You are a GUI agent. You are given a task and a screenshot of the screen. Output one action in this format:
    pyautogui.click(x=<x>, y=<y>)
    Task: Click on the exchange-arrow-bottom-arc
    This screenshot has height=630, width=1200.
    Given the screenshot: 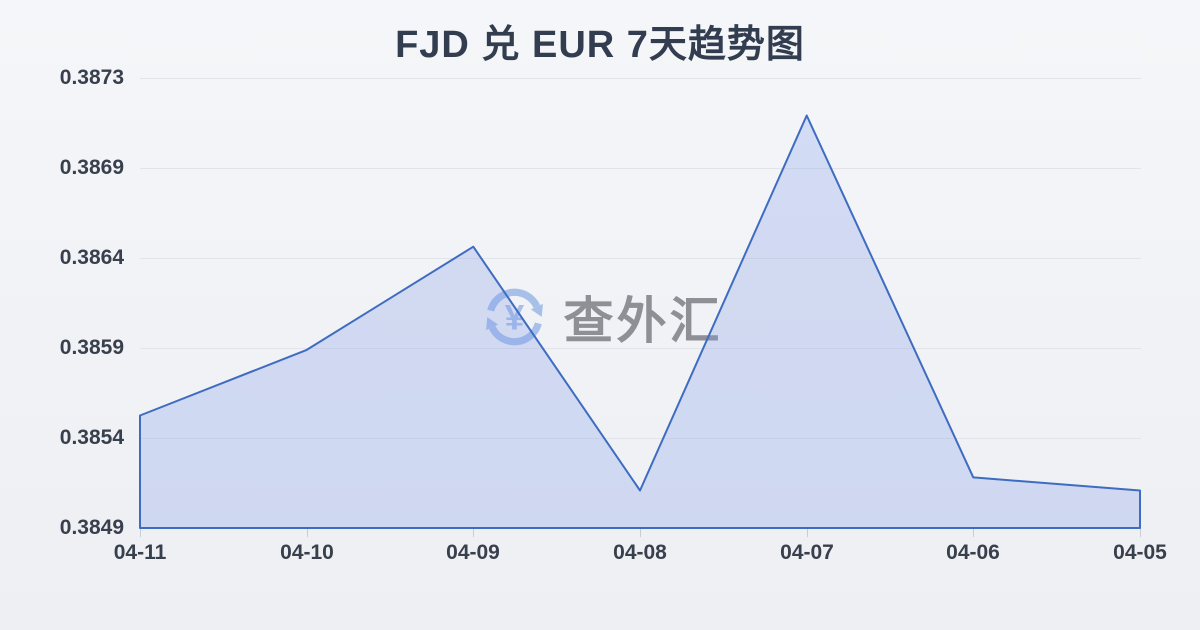 What is the action you would take?
    pyautogui.click(x=515, y=334)
    